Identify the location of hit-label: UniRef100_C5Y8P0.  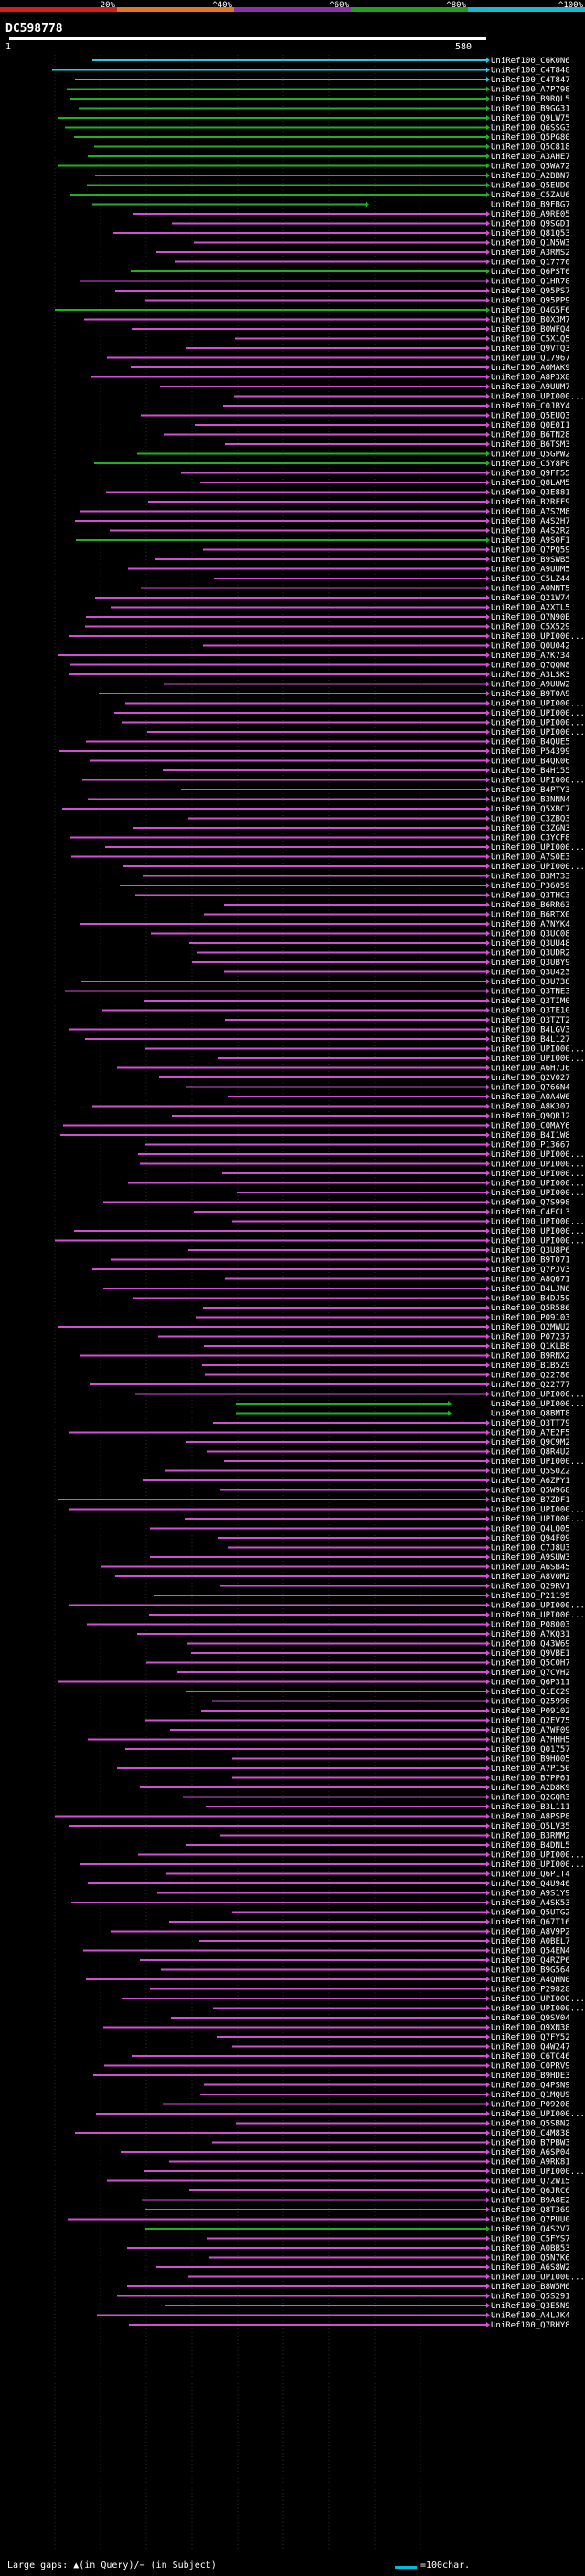
(531, 464).